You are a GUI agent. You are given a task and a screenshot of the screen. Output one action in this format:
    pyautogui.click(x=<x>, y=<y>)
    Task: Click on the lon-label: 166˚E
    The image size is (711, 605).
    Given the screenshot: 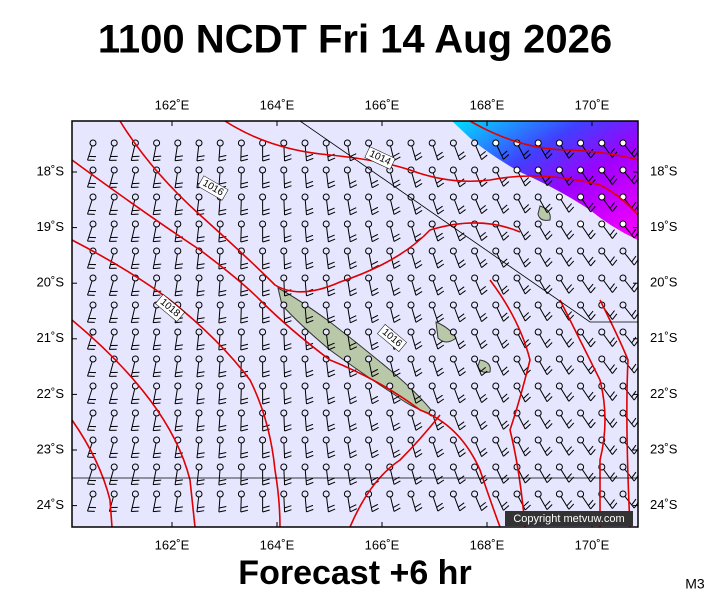 What is the action you would take?
    pyautogui.click(x=382, y=104)
    